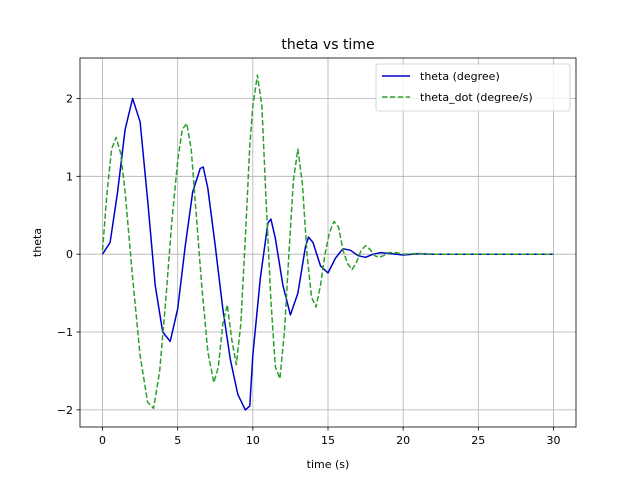 The width and height of the screenshot is (640, 480). Describe the element at coordinates (69, 98) in the screenshot. I see `y-tick-label: 2` at that location.